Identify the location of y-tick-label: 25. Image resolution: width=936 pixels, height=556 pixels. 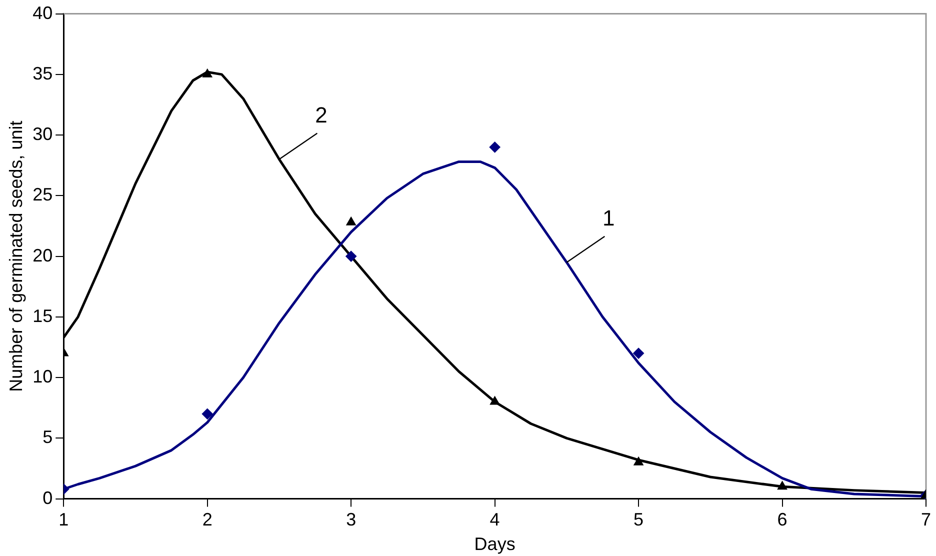
(42, 194).